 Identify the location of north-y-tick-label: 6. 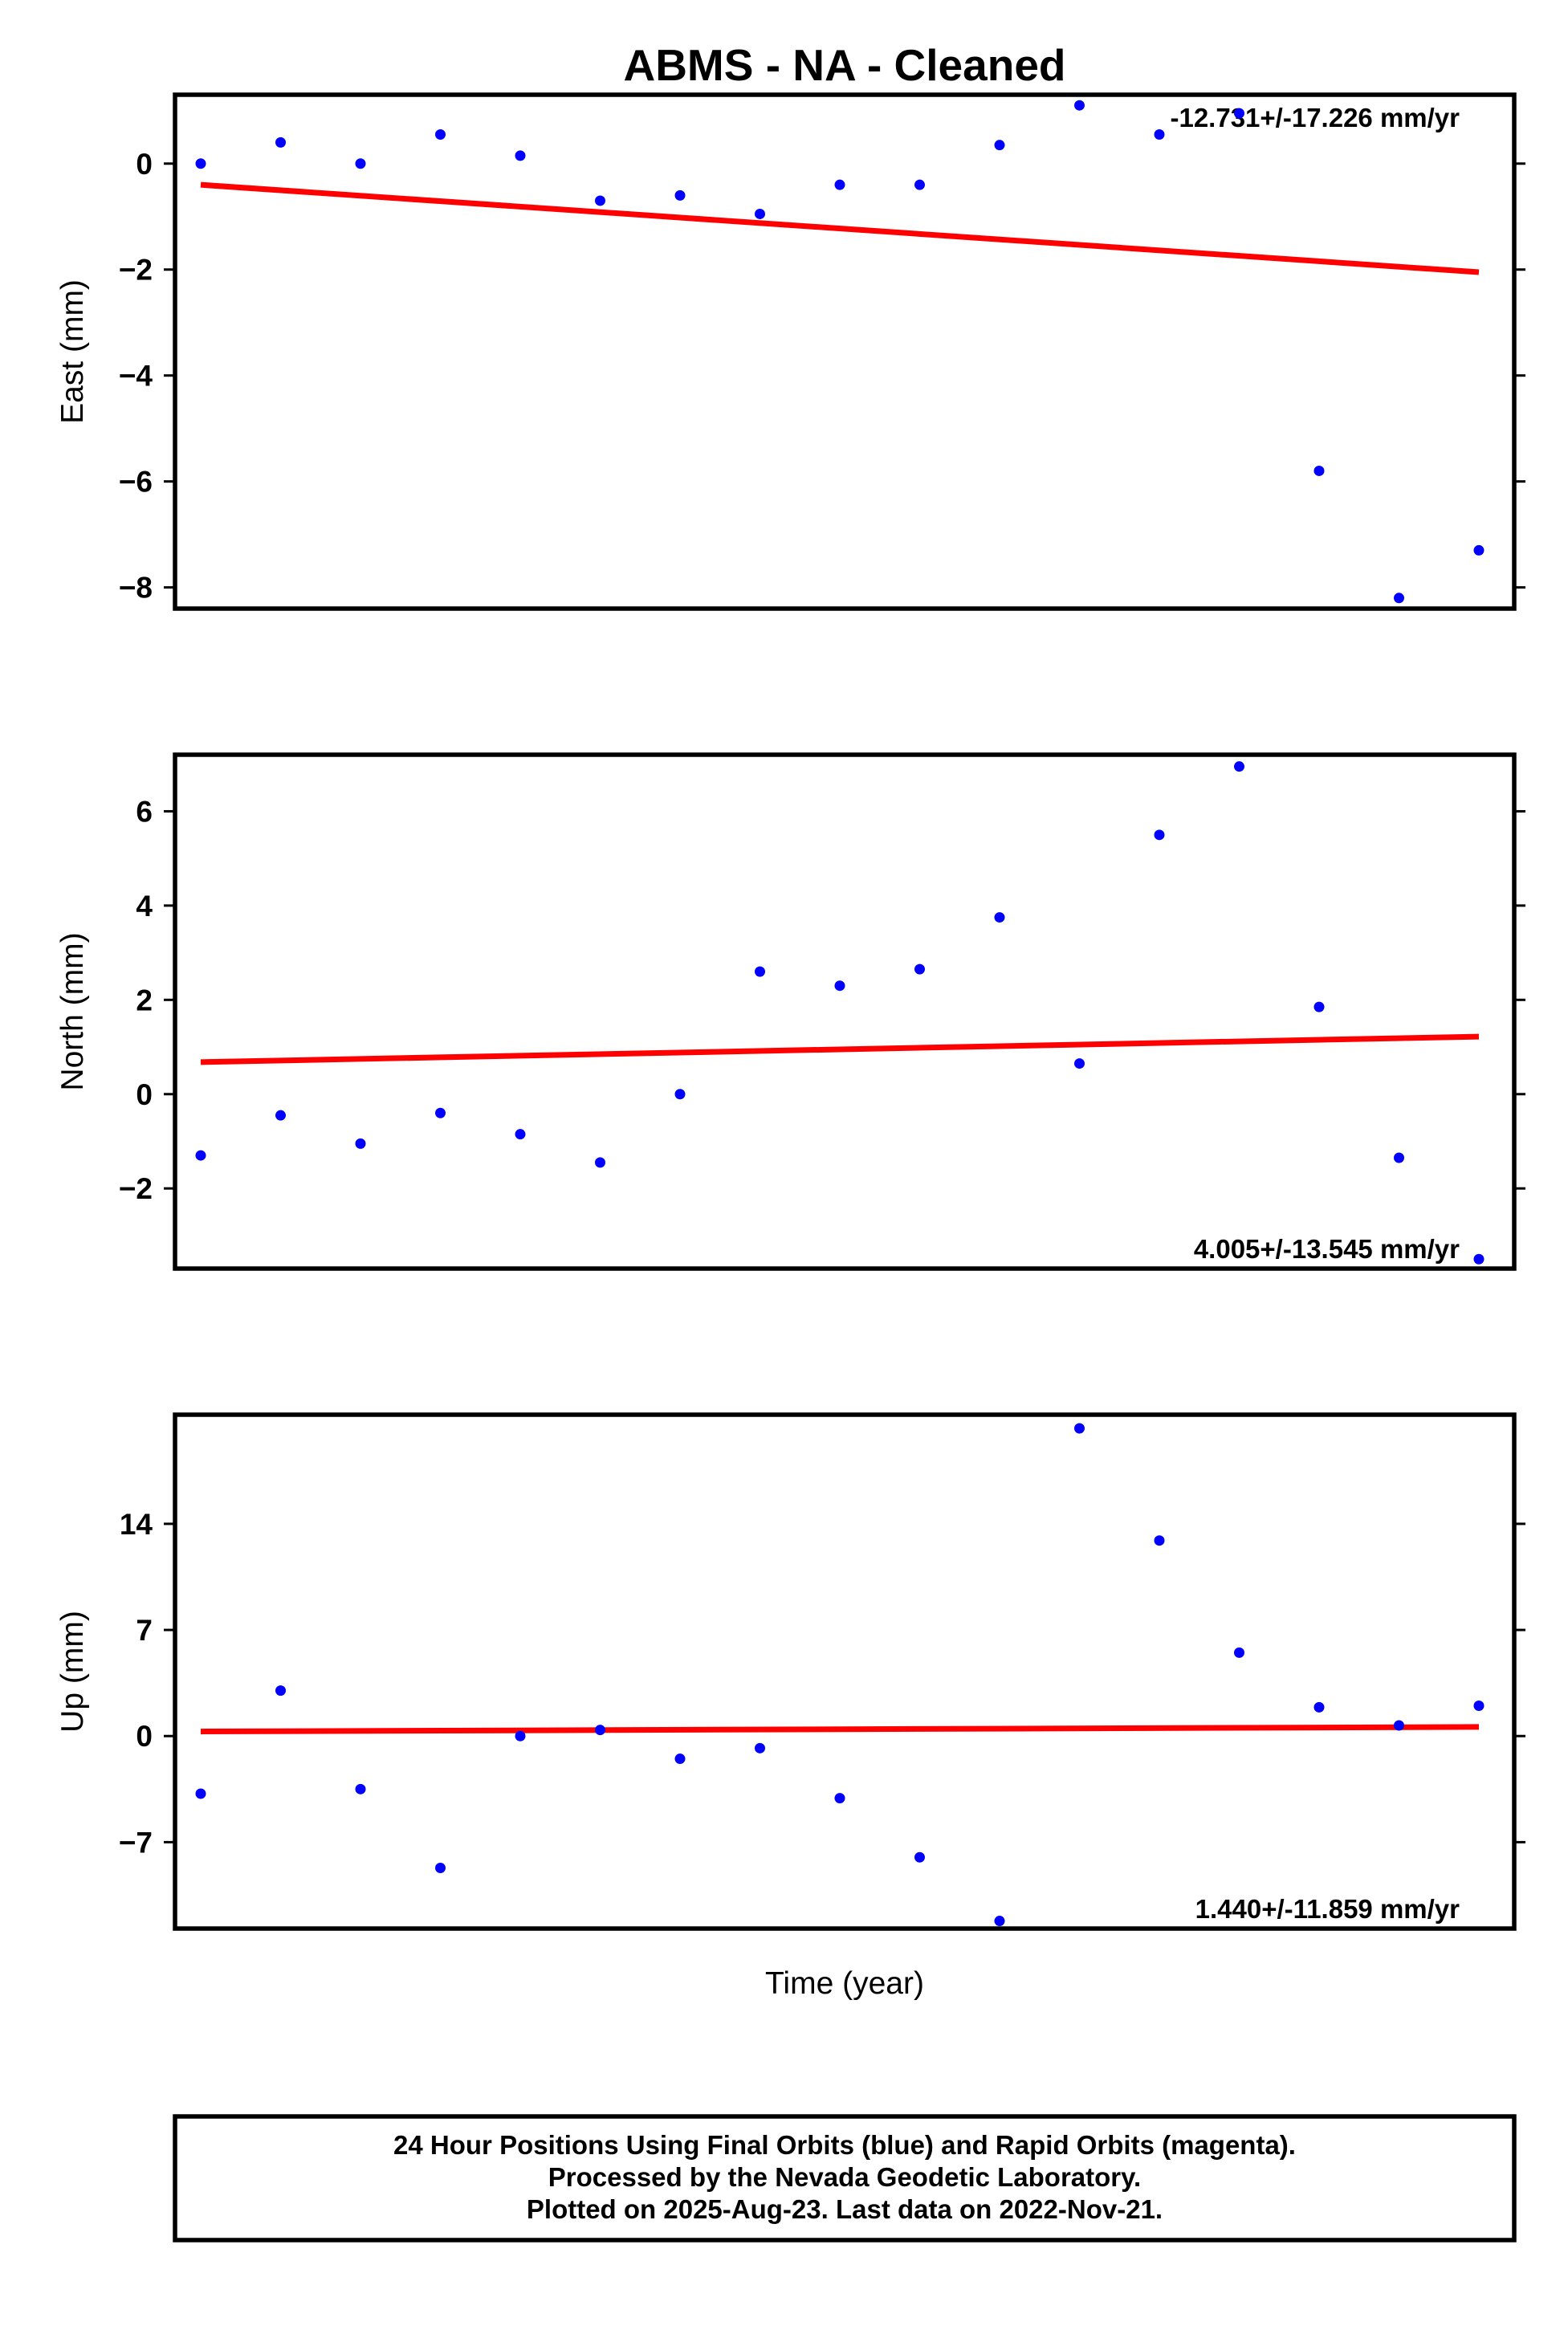
(144, 811).